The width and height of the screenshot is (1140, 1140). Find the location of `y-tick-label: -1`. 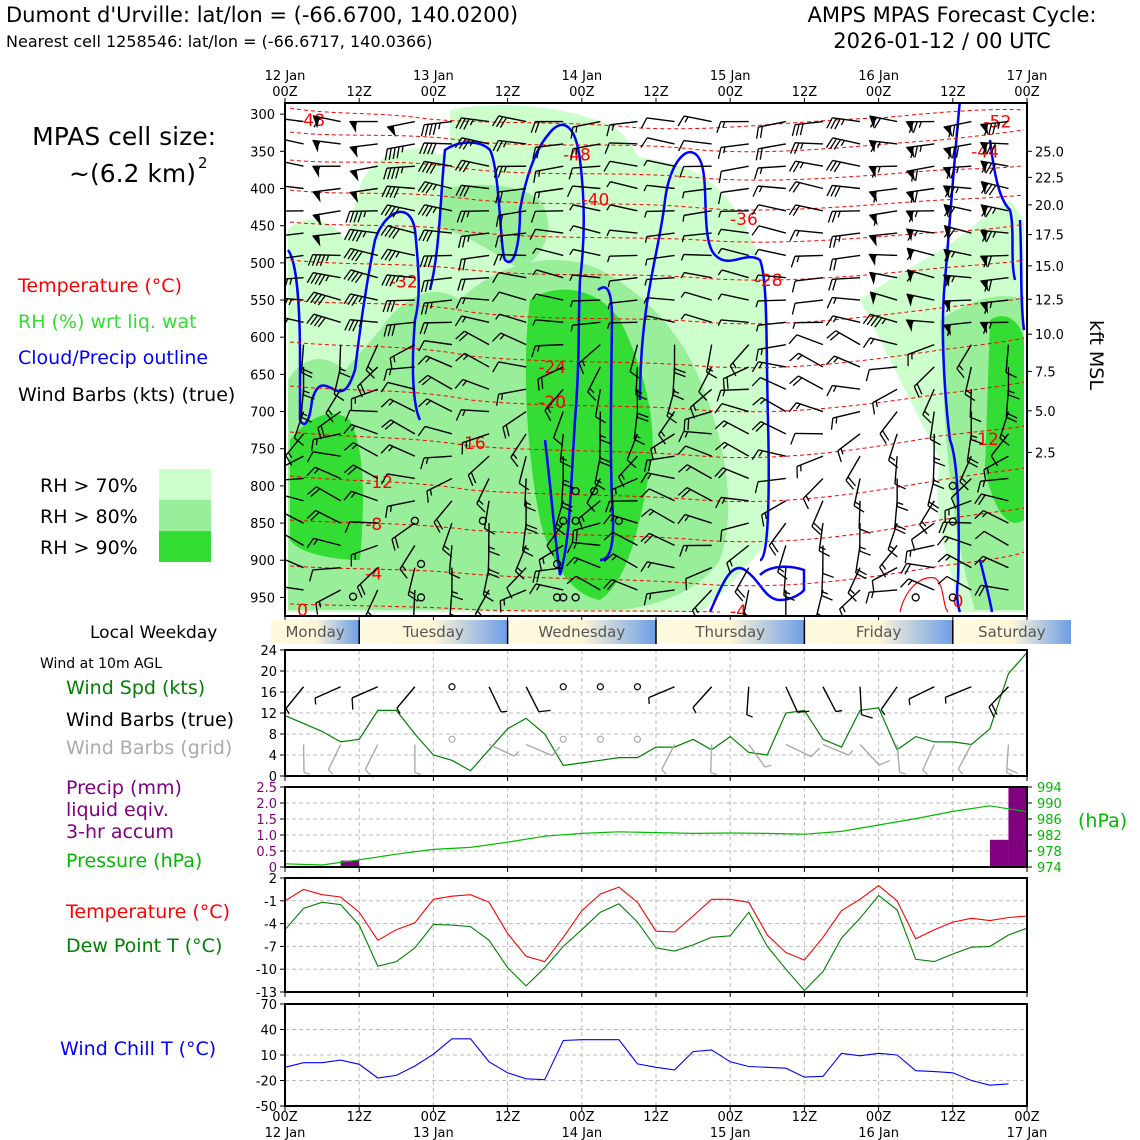

y-tick-label: -1 is located at coordinates (270, 902).